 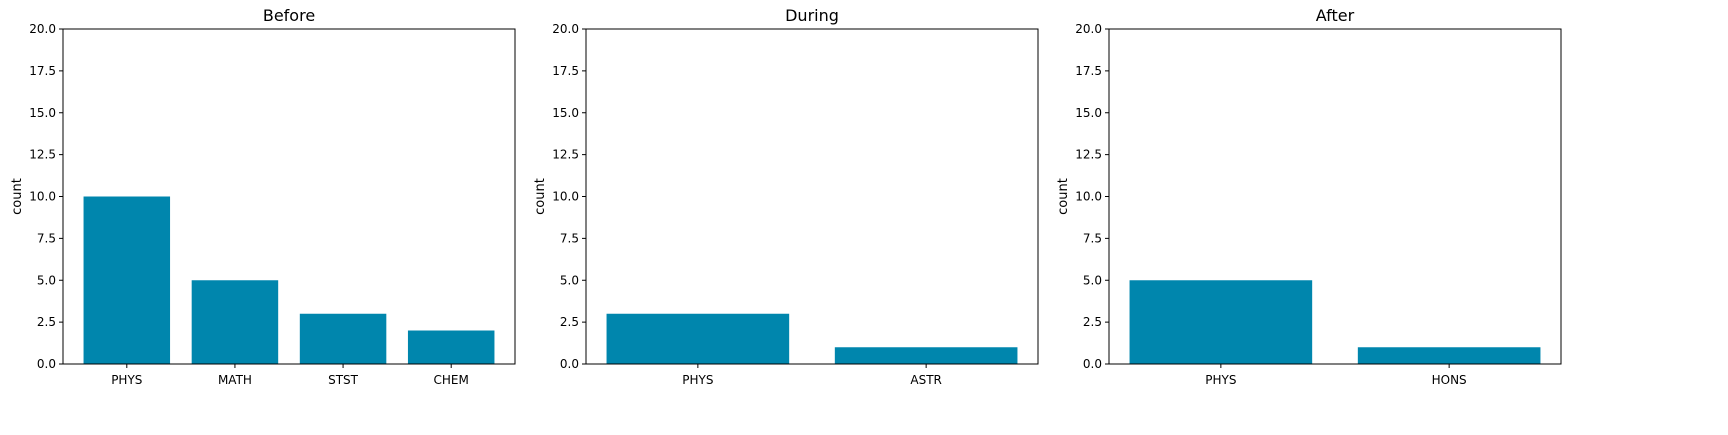 What do you see at coordinates (1088, 71) in the screenshot?
I see `y-tick-label-2-7: 17.5` at bounding box center [1088, 71].